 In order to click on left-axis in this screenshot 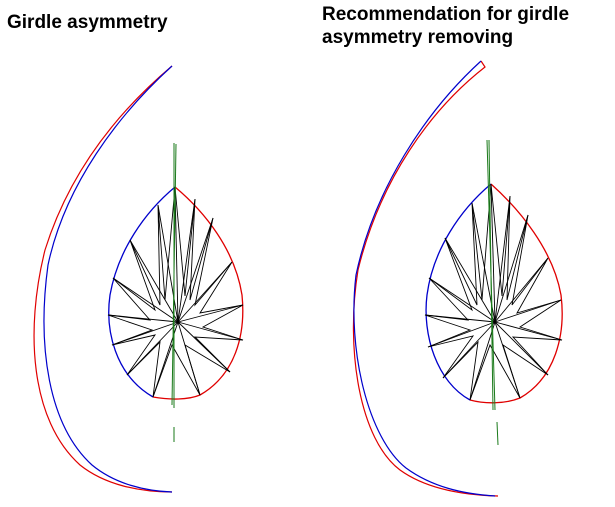, I will do `click(174, 292)`.